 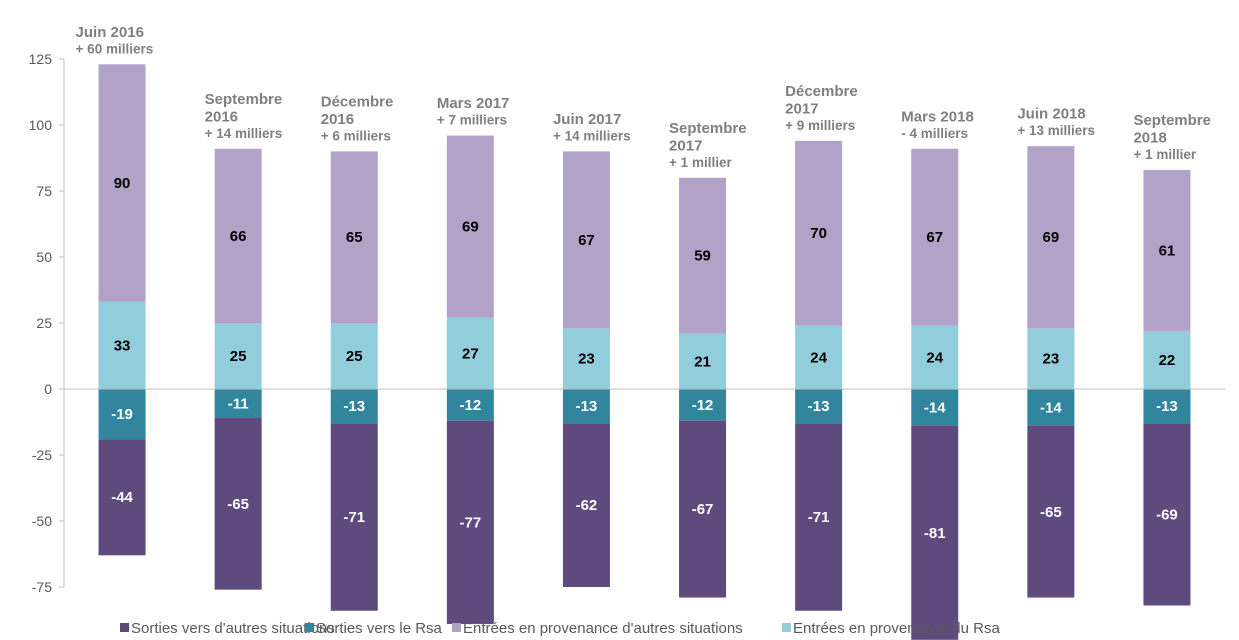 What do you see at coordinates (42, 455) in the screenshot?
I see `y-tick-label: -25` at bounding box center [42, 455].